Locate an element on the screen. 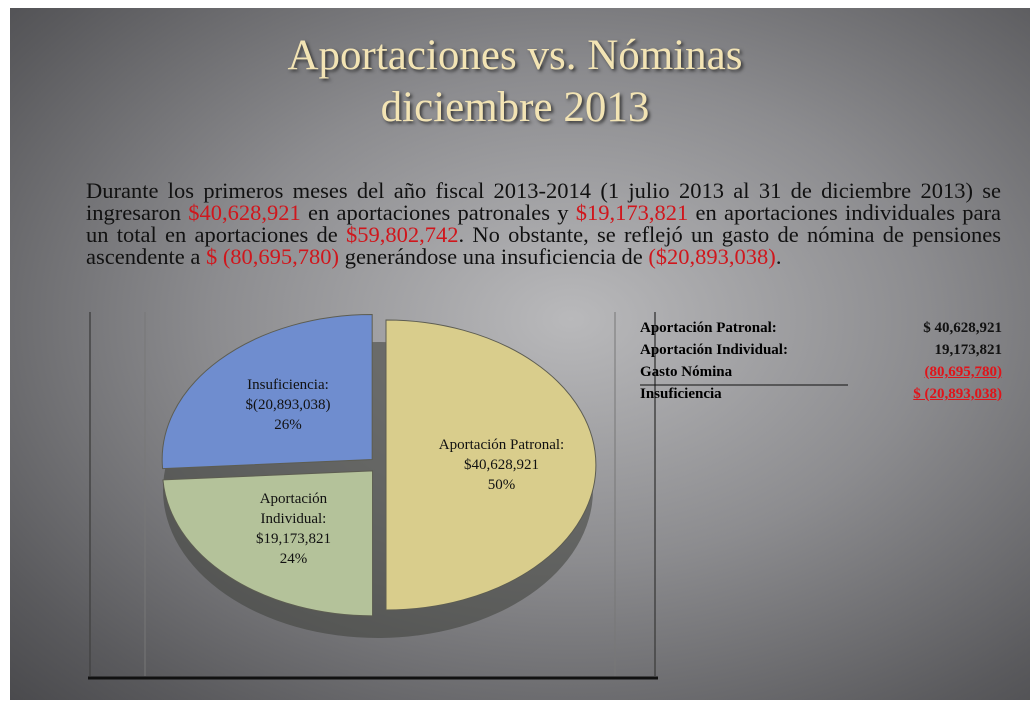  row-label: Insuficiencia is located at coordinates (681, 394).